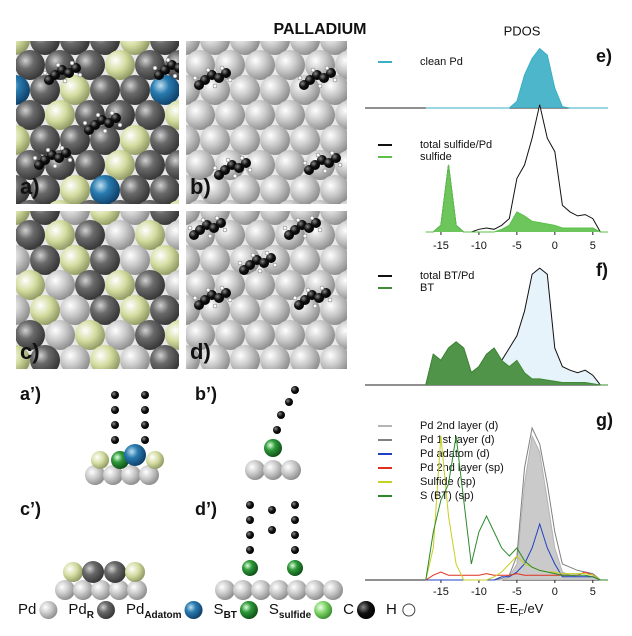  I want to click on legend-label: H, so click(391, 609).